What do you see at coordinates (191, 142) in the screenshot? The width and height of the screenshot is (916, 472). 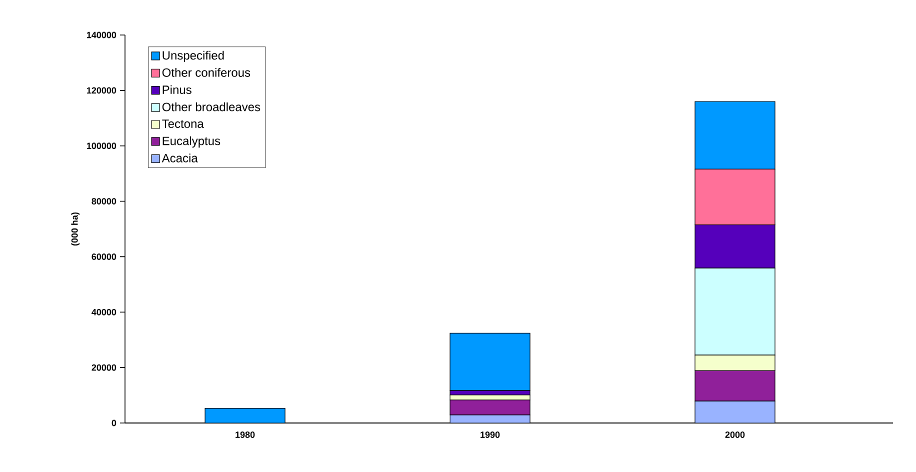 I see `legend-label: Eucalyptus` at bounding box center [191, 142].